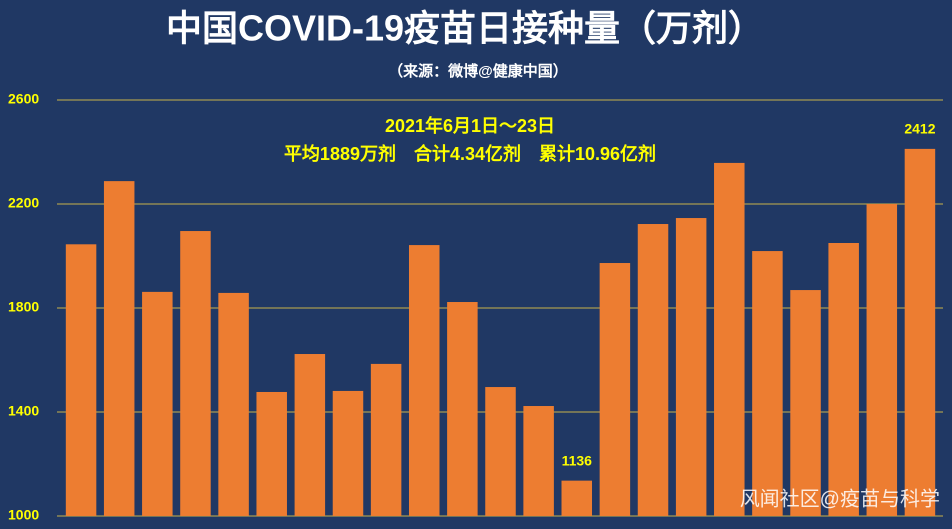  I want to click on y-tick-label: 1800, so click(23, 307).